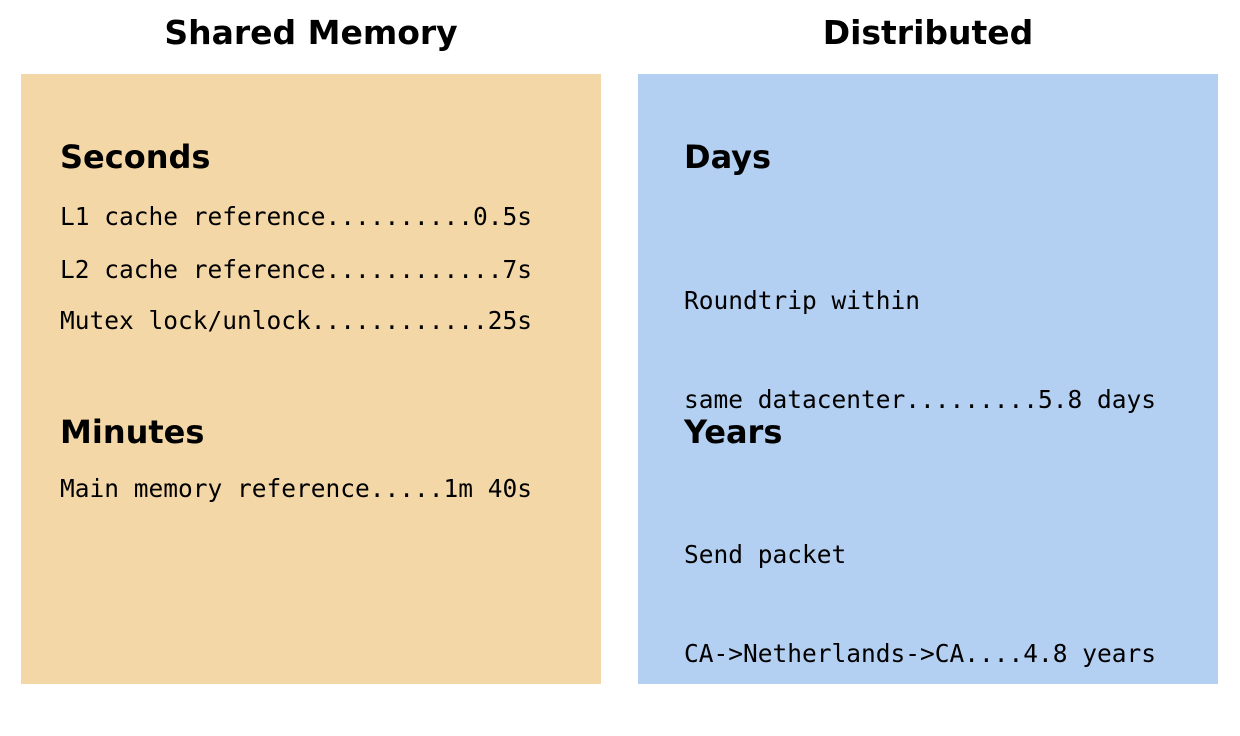 This screenshot has height=736, width=1240. What do you see at coordinates (296, 216) in the screenshot?
I see `l1-cache-row: L1 cache reference..........0.5s` at bounding box center [296, 216].